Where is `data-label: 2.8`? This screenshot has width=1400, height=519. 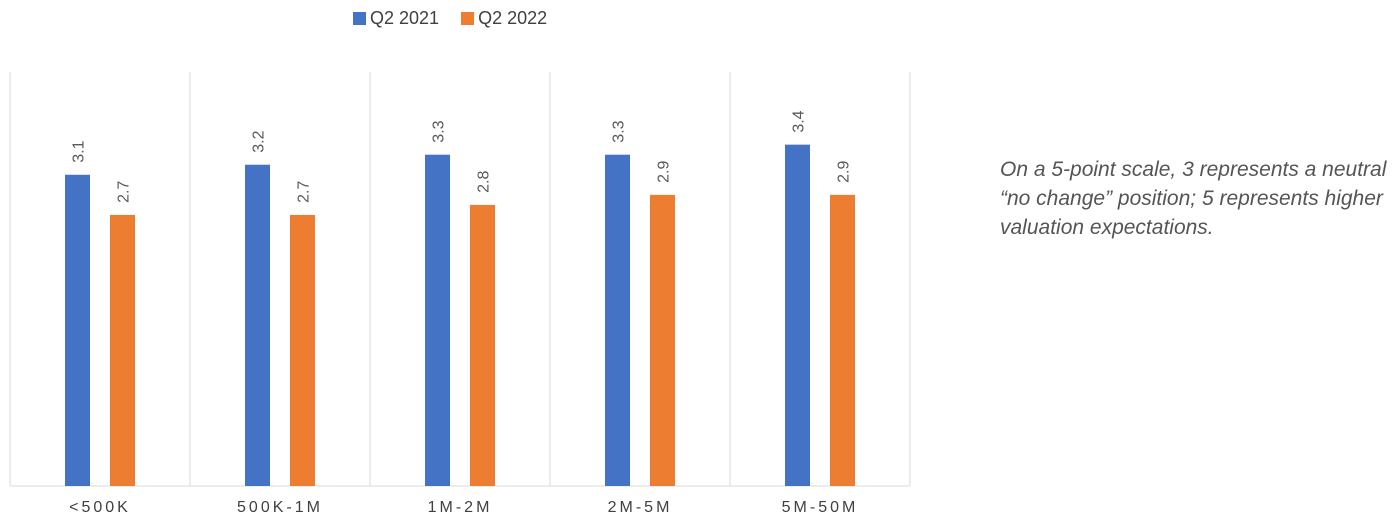 data-label: 2.8 is located at coordinates (484, 182).